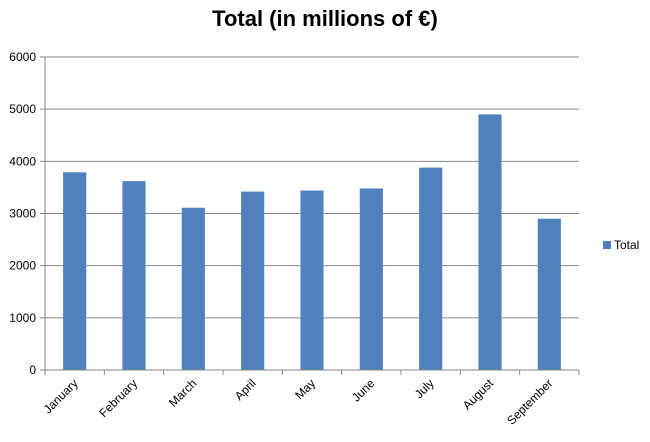  Describe the element at coordinates (305, 389) in the screenshot. I see `x-tick-label: May` at that location.